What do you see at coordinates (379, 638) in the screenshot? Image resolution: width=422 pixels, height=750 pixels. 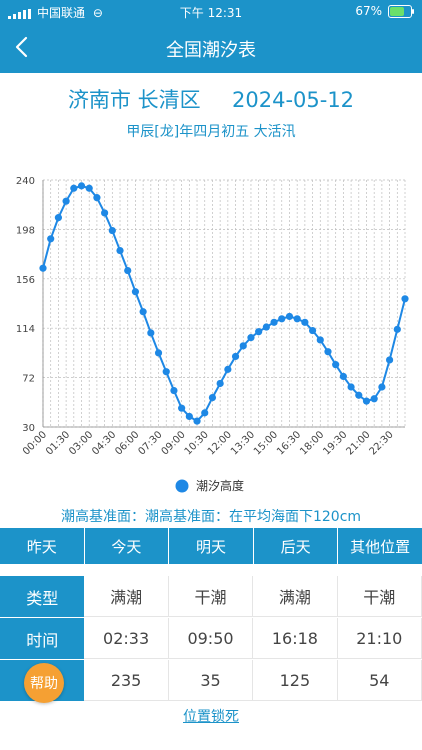 I see `table-cell: 21:10` at bounding box center [379, 638].